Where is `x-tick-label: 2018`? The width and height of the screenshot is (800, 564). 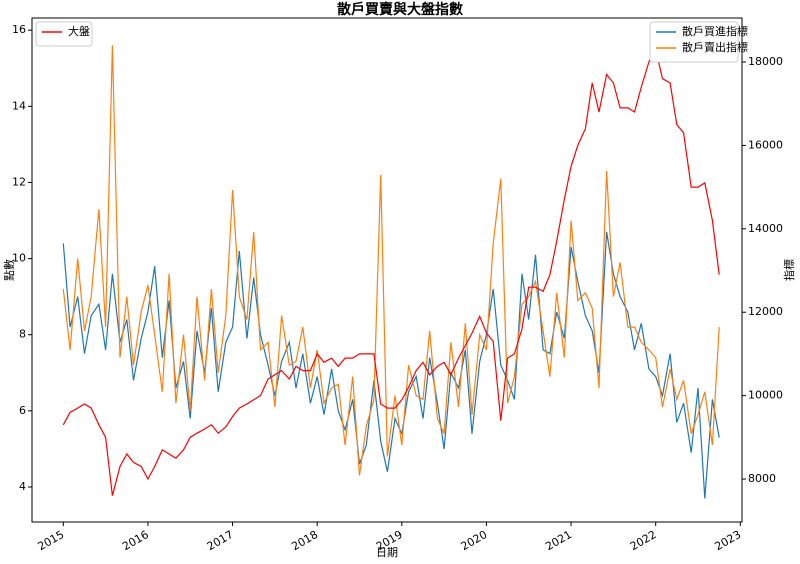 x-tick-label: 2018 is located at coordinates (304, 540).